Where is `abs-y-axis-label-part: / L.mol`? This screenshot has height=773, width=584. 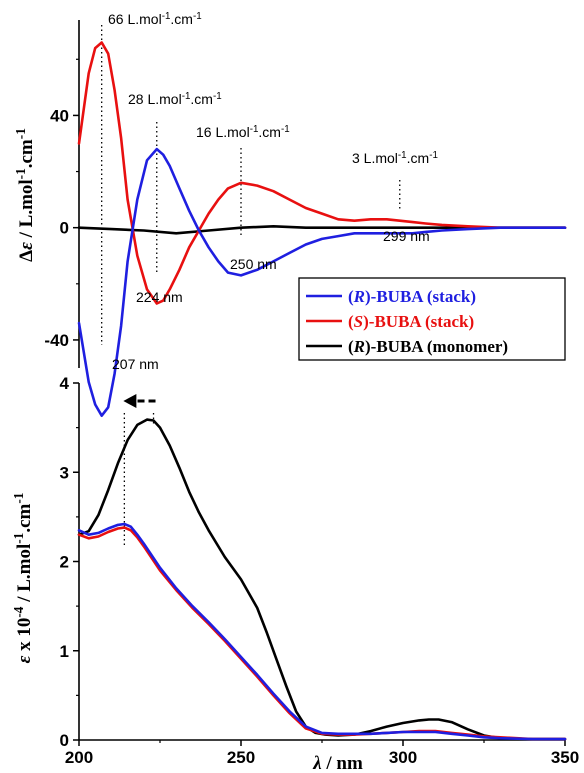
abs-y-axis-label-part: / L.mol is located at coordinates (24, 575).